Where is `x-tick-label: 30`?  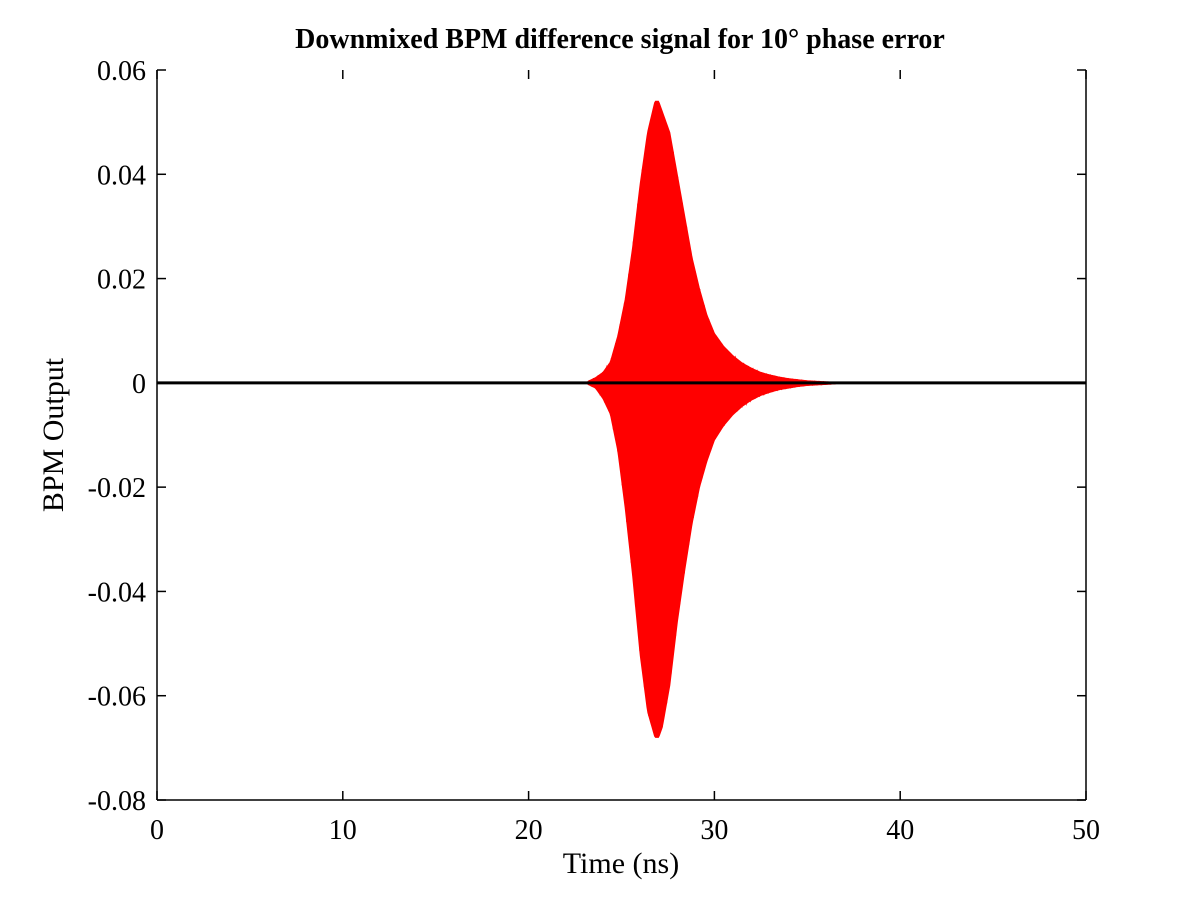
x-tick-label: 30 is located at coordinates (714, 830).